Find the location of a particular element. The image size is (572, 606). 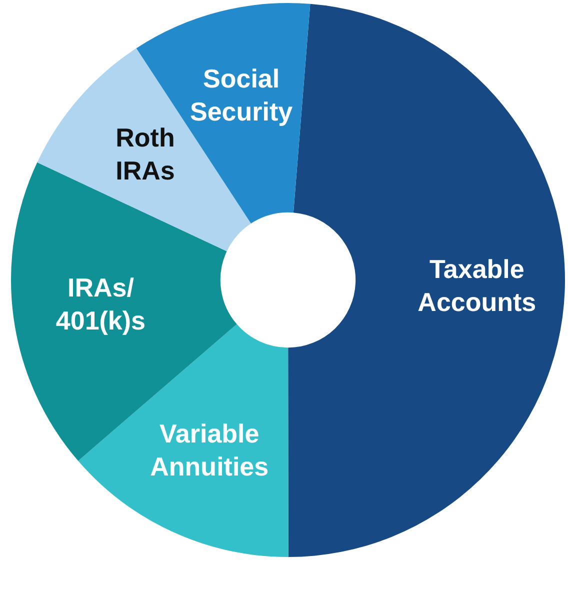

slice-label: Roth IRAs is located at coordinates (145, 154).